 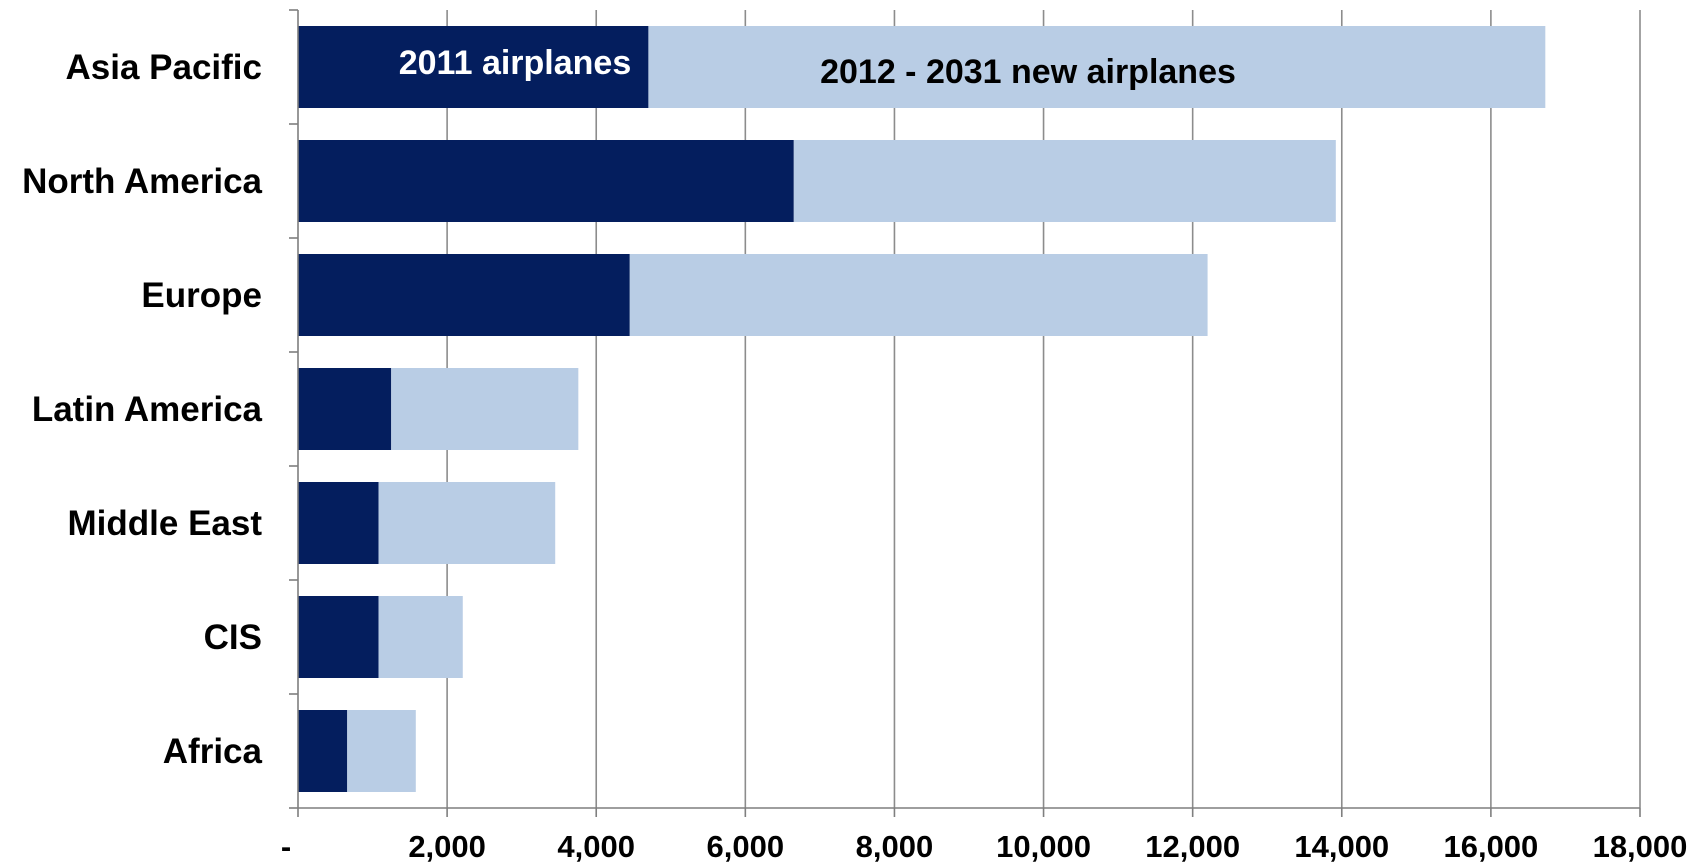 What do you see at coordinates (142, 181) in the screenshot?
I see `category-label: North America` at bounding box center [142, 181].